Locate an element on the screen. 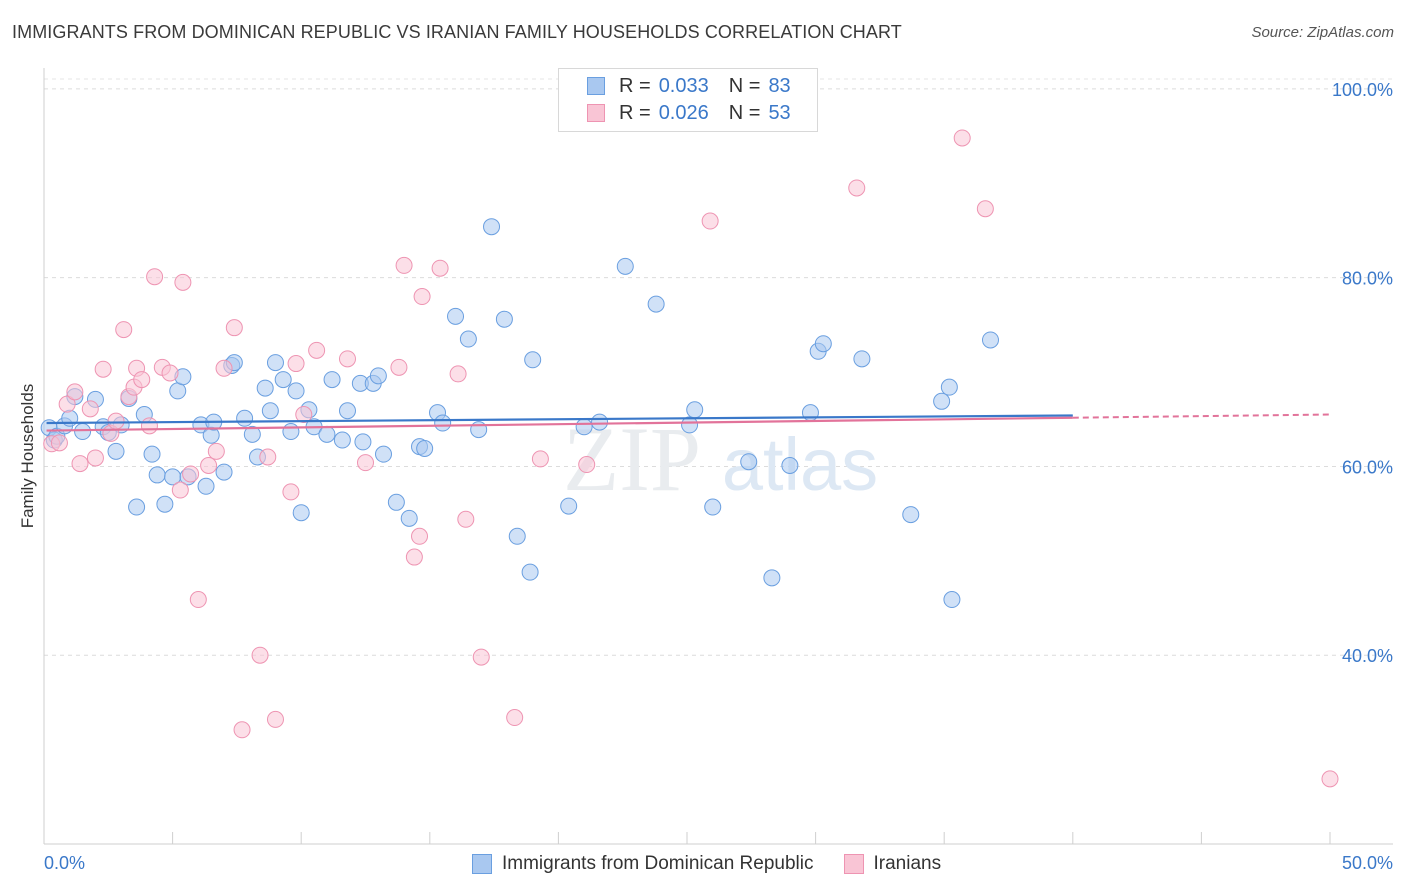  y-tick-label: 40.0% is located at coordinates (1367, 656).